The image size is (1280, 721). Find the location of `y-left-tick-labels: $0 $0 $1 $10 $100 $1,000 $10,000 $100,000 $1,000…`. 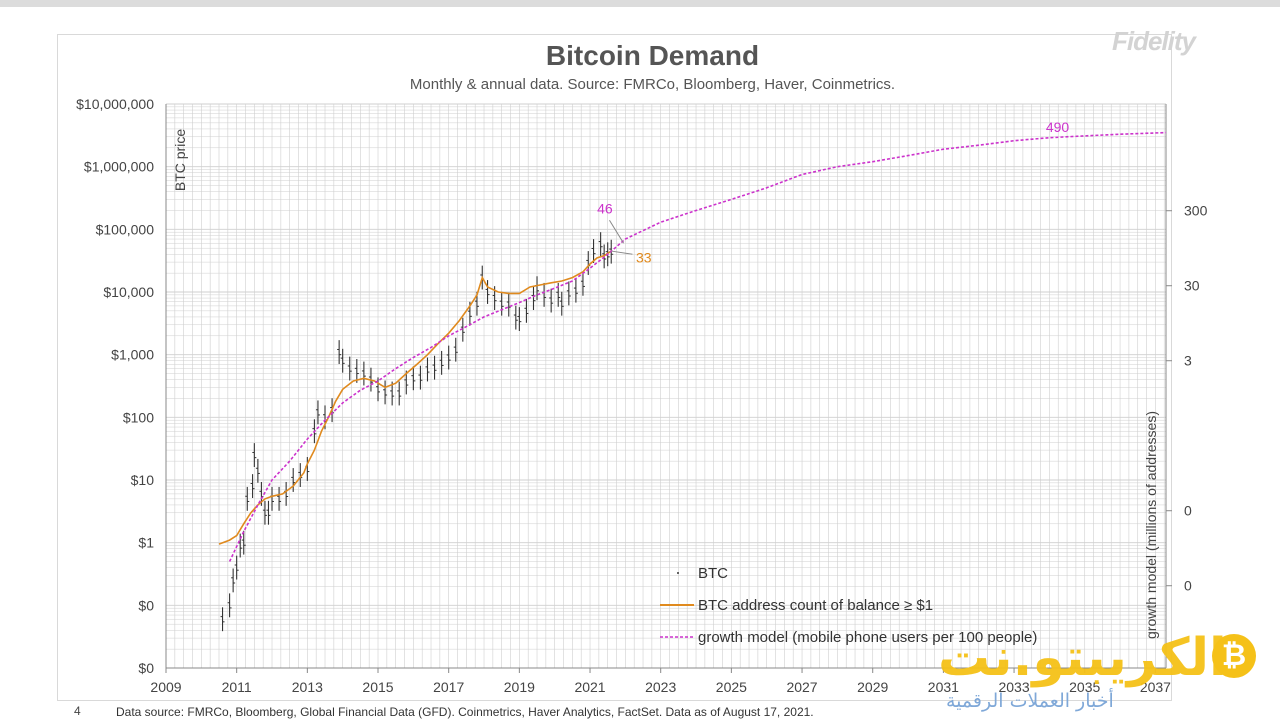

y-left-tick-labels: $0 $0 $1 $10 $100 $1,000 $10,000 $100,000 $1,000… is located at coordinates (115, 386).